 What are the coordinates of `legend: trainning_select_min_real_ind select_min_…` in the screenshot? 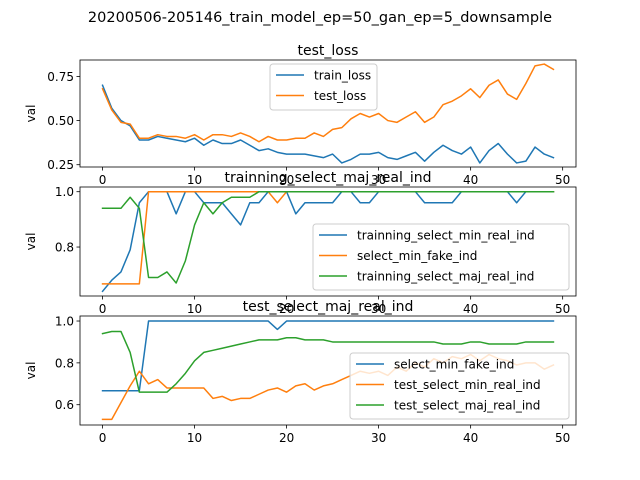 It's located at (441, 257).